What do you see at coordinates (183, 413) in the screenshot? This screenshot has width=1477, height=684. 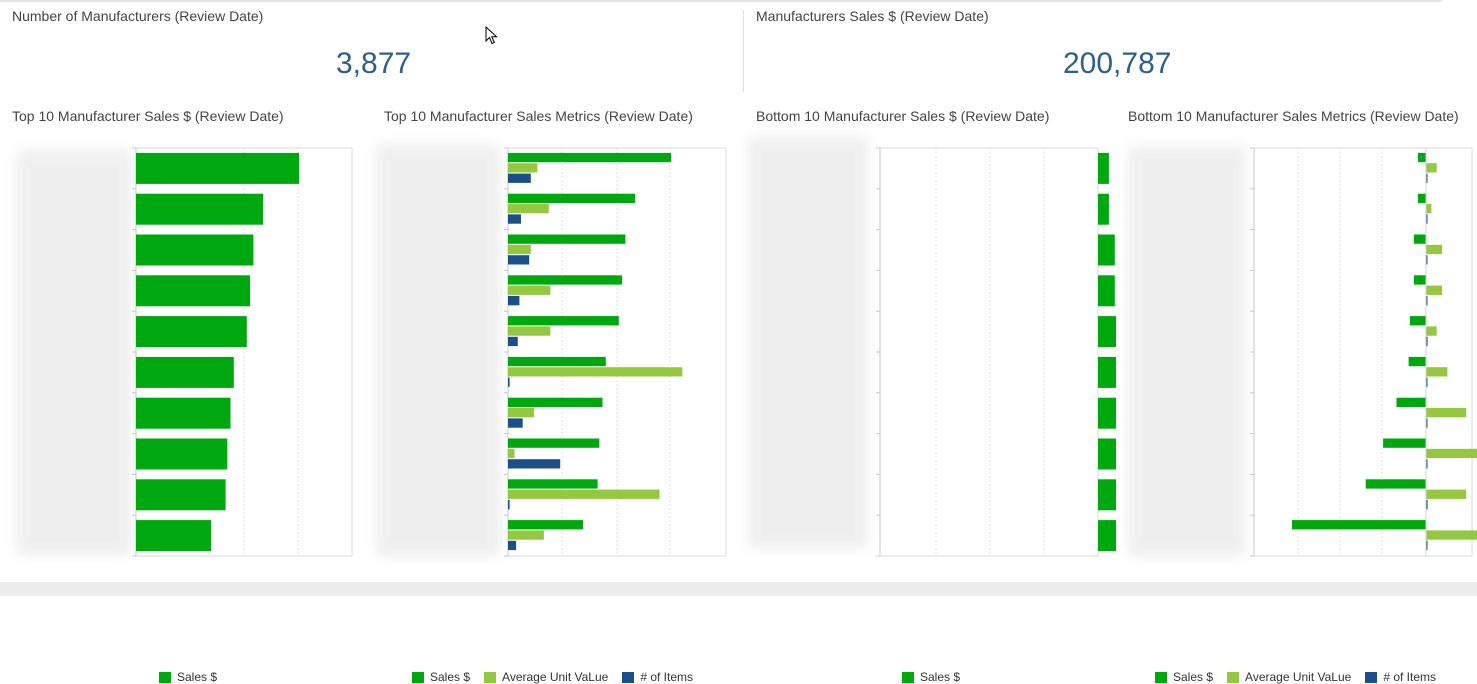 I see `bar-sales--6` at bounding box center [183, 413].